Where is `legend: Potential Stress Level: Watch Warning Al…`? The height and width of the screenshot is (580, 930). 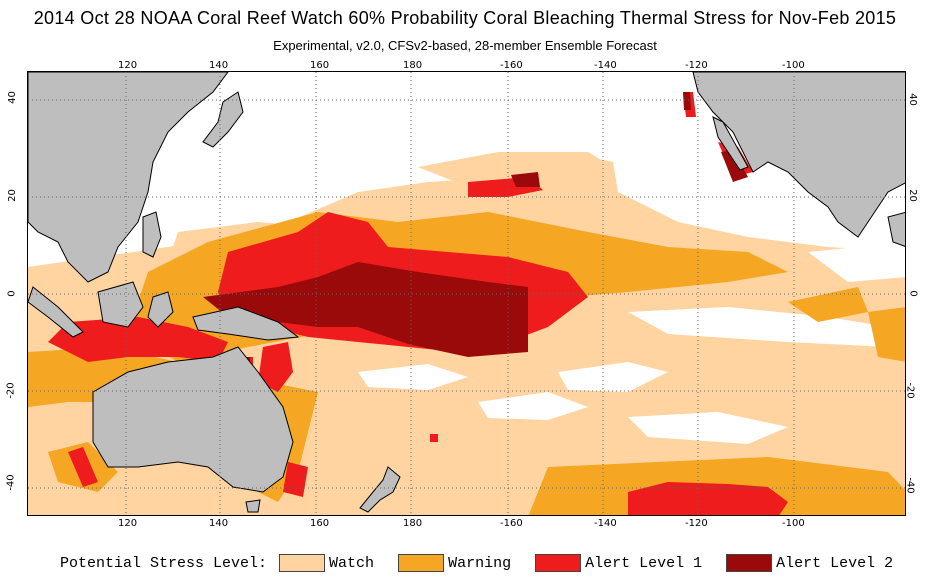 legend: Potential Stress Level: Watch Warning Al… is located at coordinates (488, 563).